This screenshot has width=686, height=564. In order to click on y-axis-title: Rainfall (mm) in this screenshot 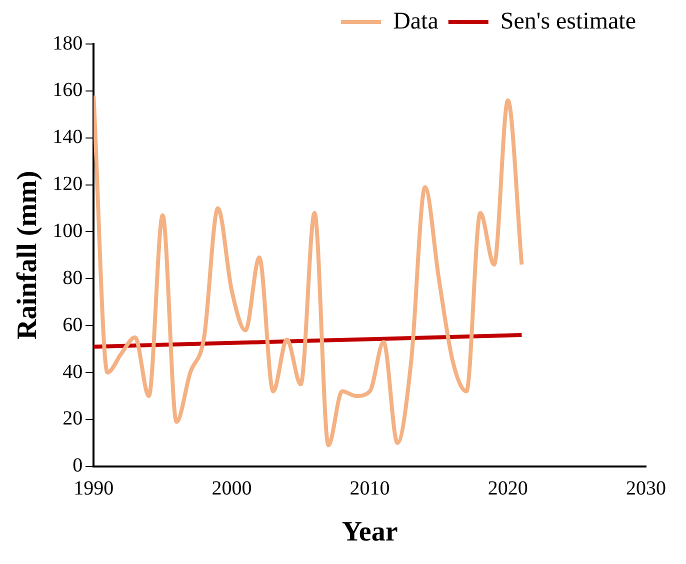, I will do `click(28, 255)`.